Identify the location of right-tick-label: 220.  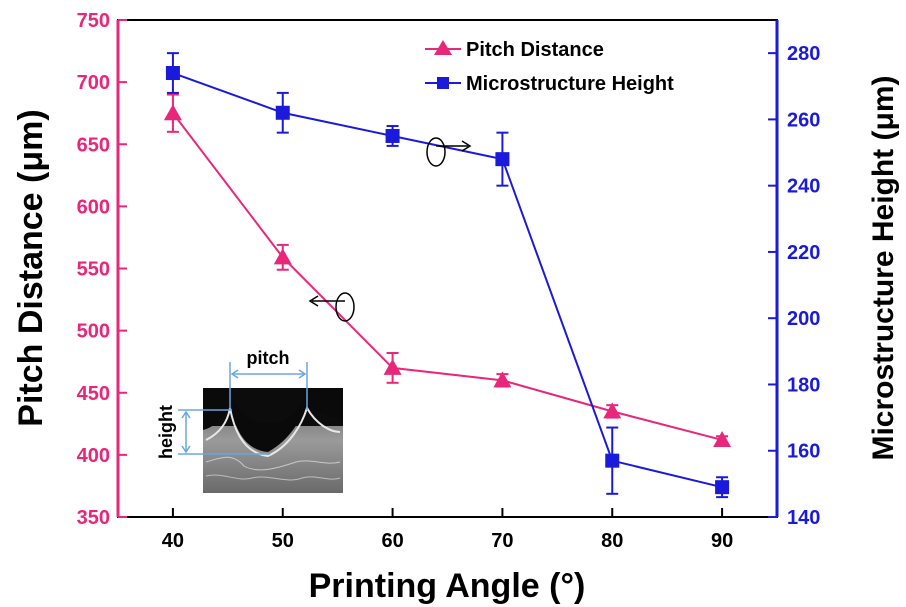
(803, 253).